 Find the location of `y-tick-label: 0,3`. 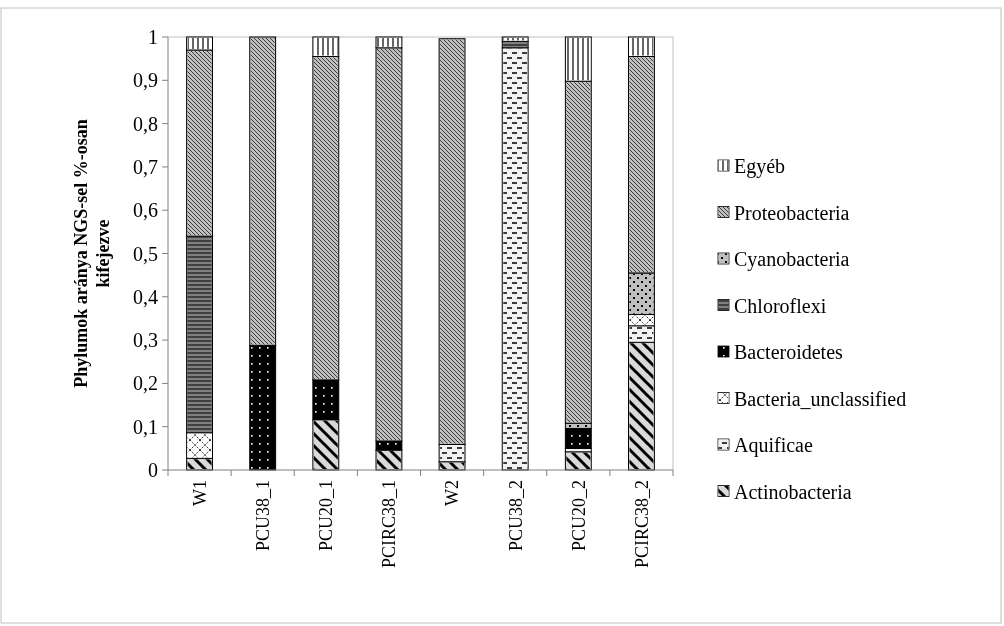

y-tick-label: 0,3 is located at coordinates (145, 340).